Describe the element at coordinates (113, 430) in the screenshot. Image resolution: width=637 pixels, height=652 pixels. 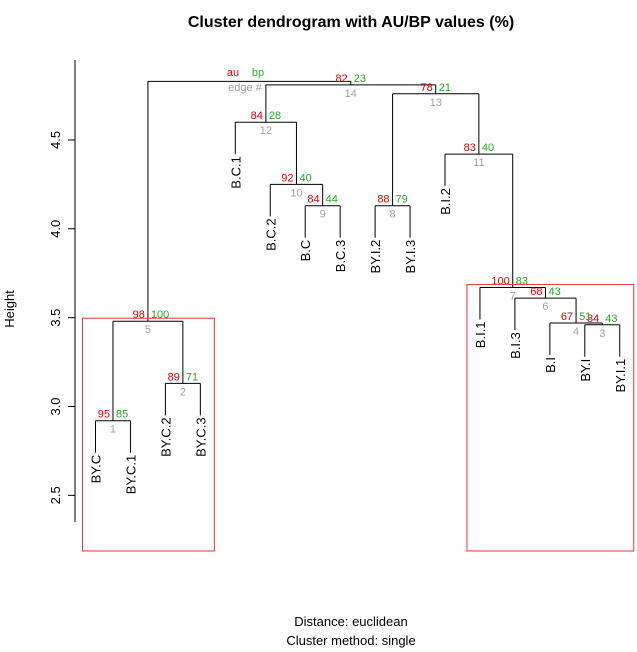
I see `edge-label: 1` at that location.